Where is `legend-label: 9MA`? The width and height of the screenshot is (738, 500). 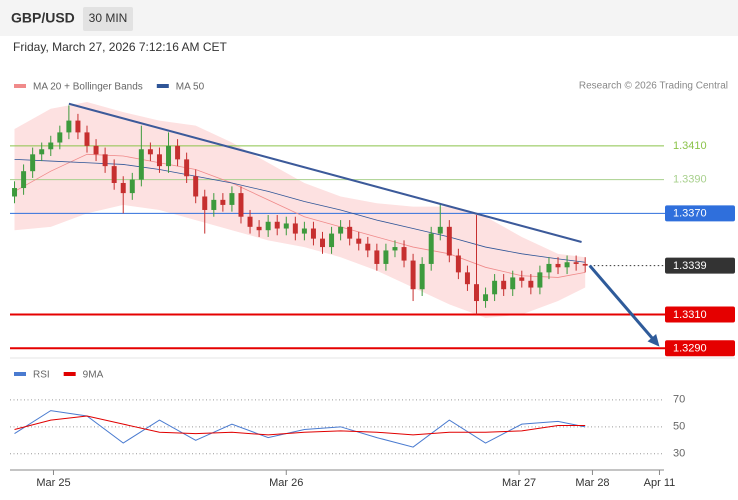
legend-label: 9MA is located at coordinates (93, 375).